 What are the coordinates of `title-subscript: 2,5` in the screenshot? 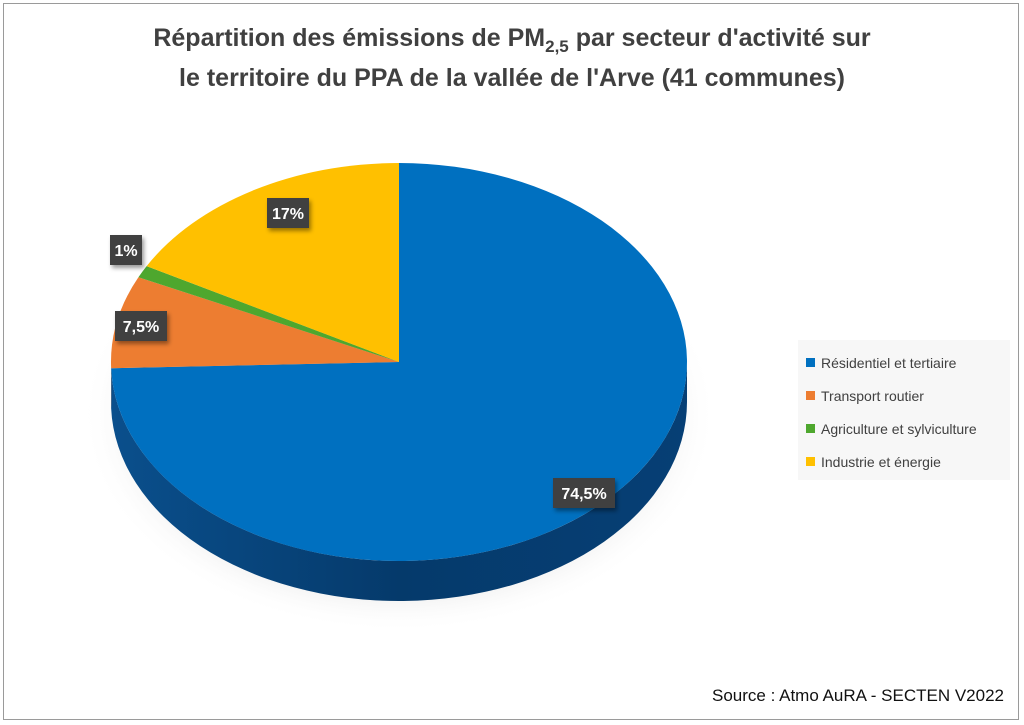 It's located at (557, 46).